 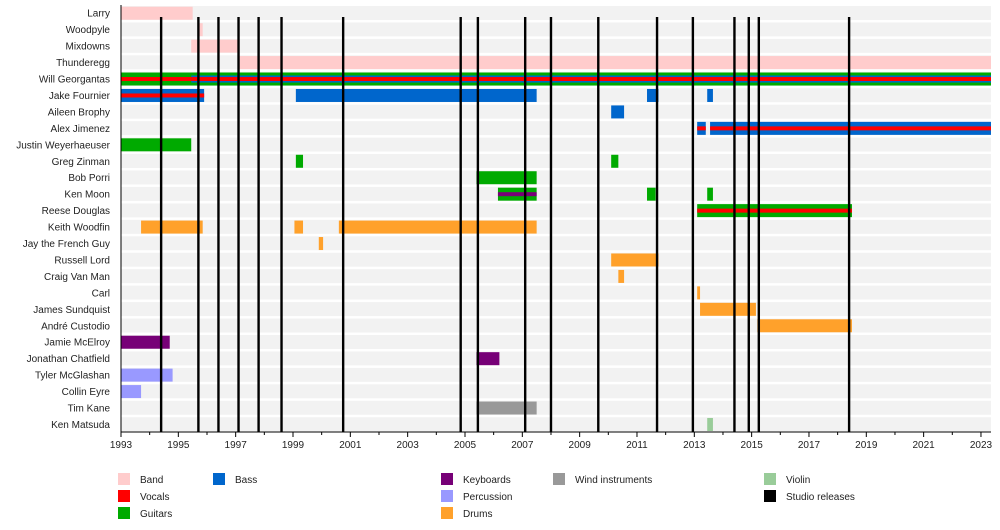 I want to click on member-label: Tyler McGlashan, so click(x=72, y=376).